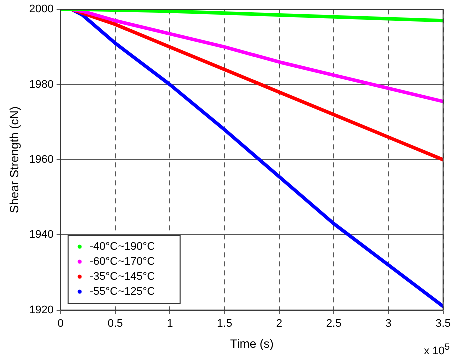  Describe the element at coordinates (444, 324) in the screenshot. I see `x-tick-label: 3.5` at that location.